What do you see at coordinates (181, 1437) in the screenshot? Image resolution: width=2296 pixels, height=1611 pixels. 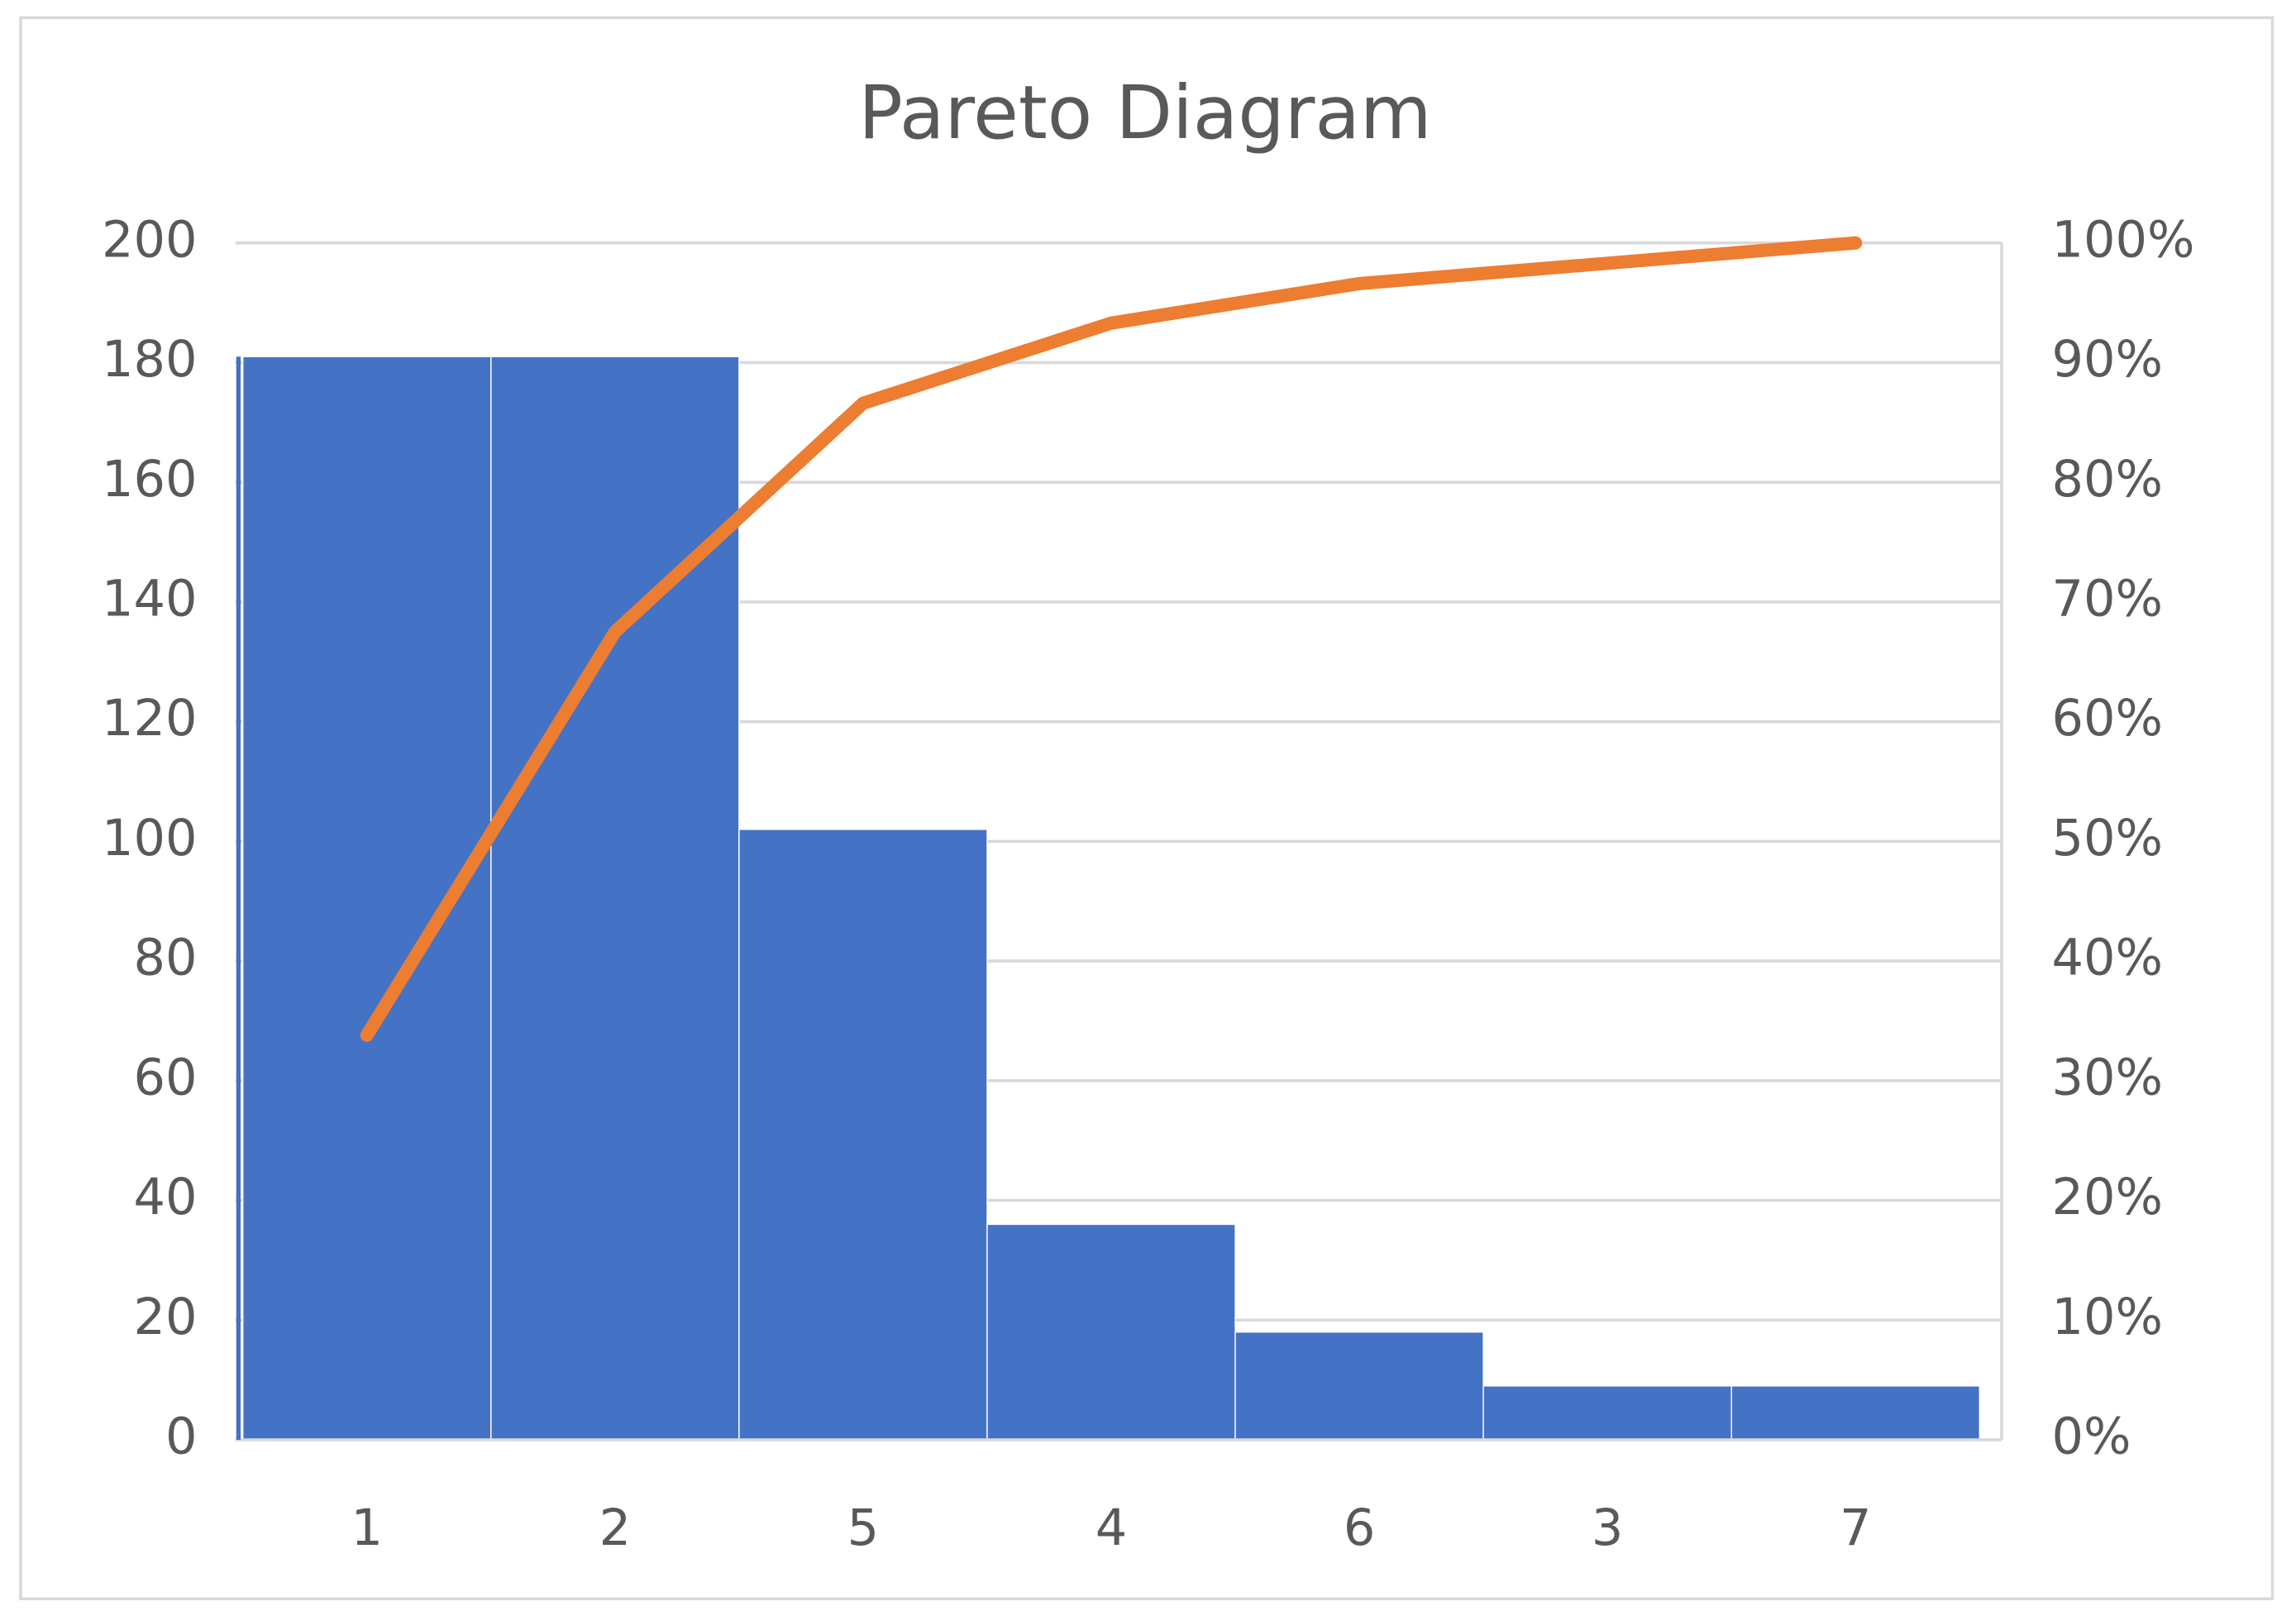 I see `y-tick-label: 0` at bounding box center [181, 1437].